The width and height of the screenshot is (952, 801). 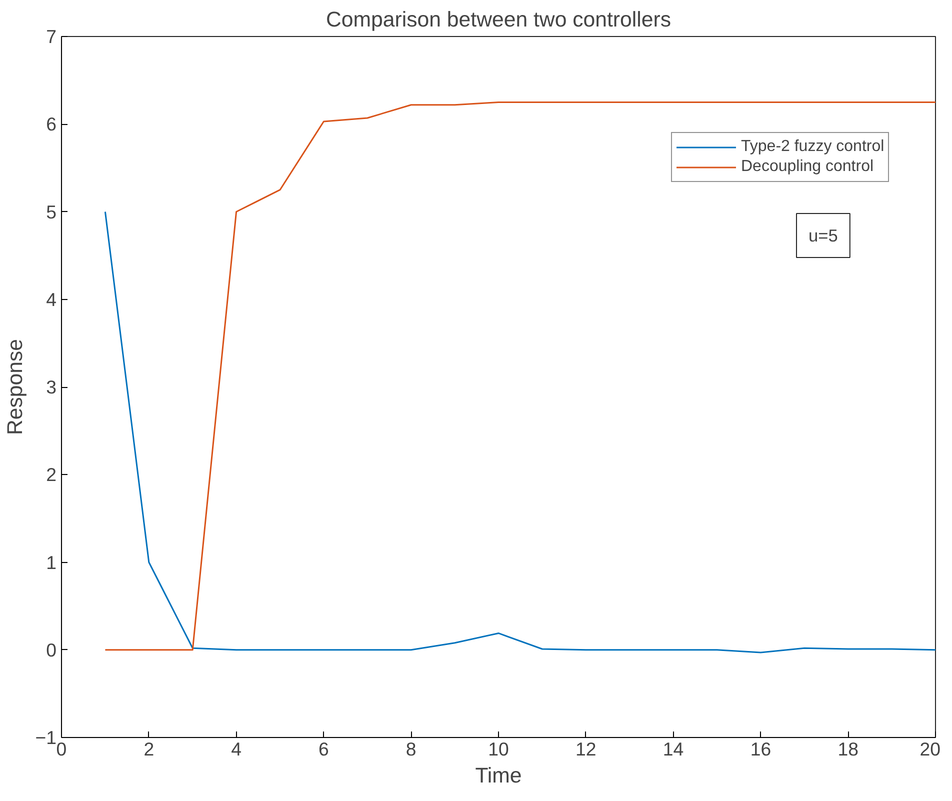 I want to click on y-tick-label: 1, so click(x=51, y=562).